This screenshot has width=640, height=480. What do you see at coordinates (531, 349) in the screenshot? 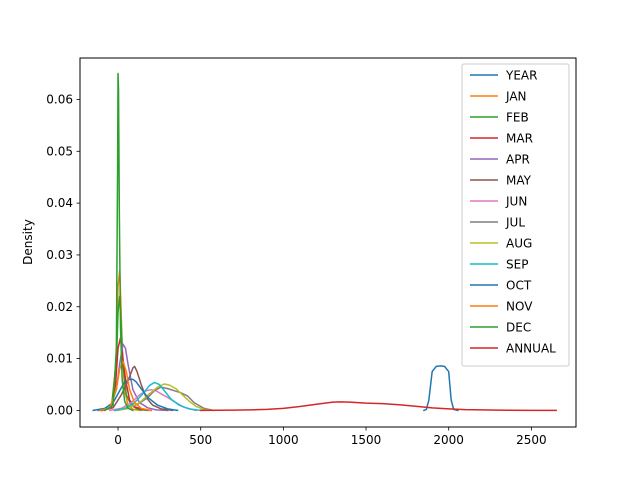
I see `legend-label-annual: ANNUAL` at bounding box center [531, 349].